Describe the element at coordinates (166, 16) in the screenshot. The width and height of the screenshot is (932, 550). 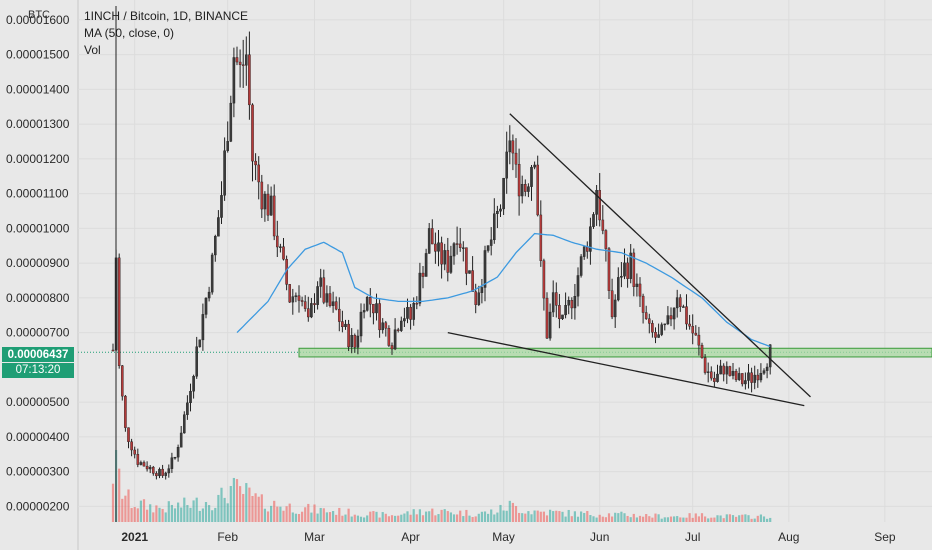
I see `symbol-title: 1INCH / Bitcoin, 1D, BINANCE` at that location.